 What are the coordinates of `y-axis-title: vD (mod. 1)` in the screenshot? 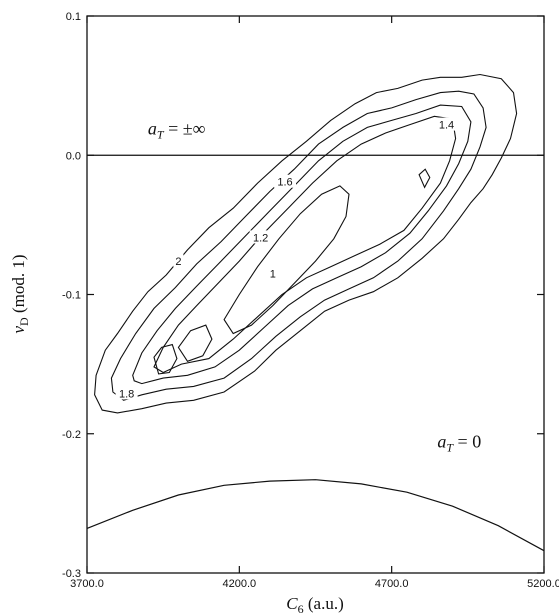 It's located at (20, 293).